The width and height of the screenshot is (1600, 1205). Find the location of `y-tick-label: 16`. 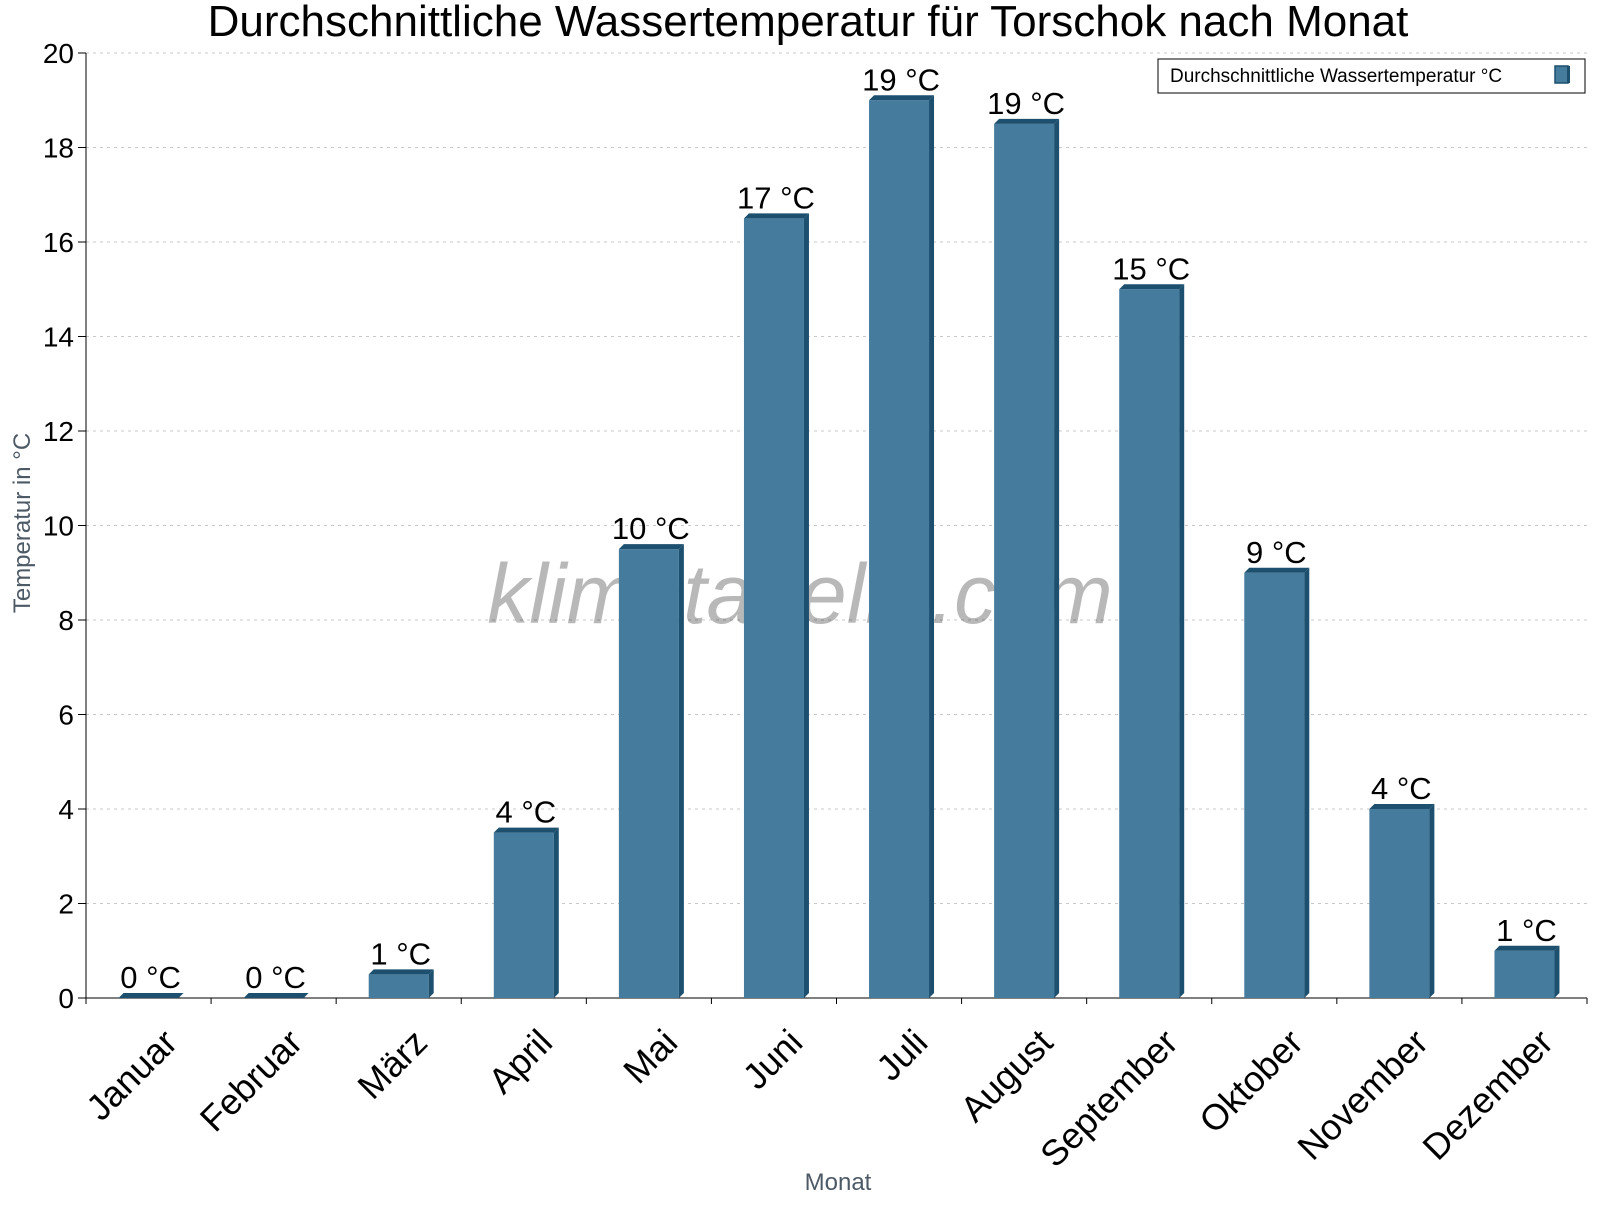

y-tick-label: 16 is located at coordinates (58, 242).